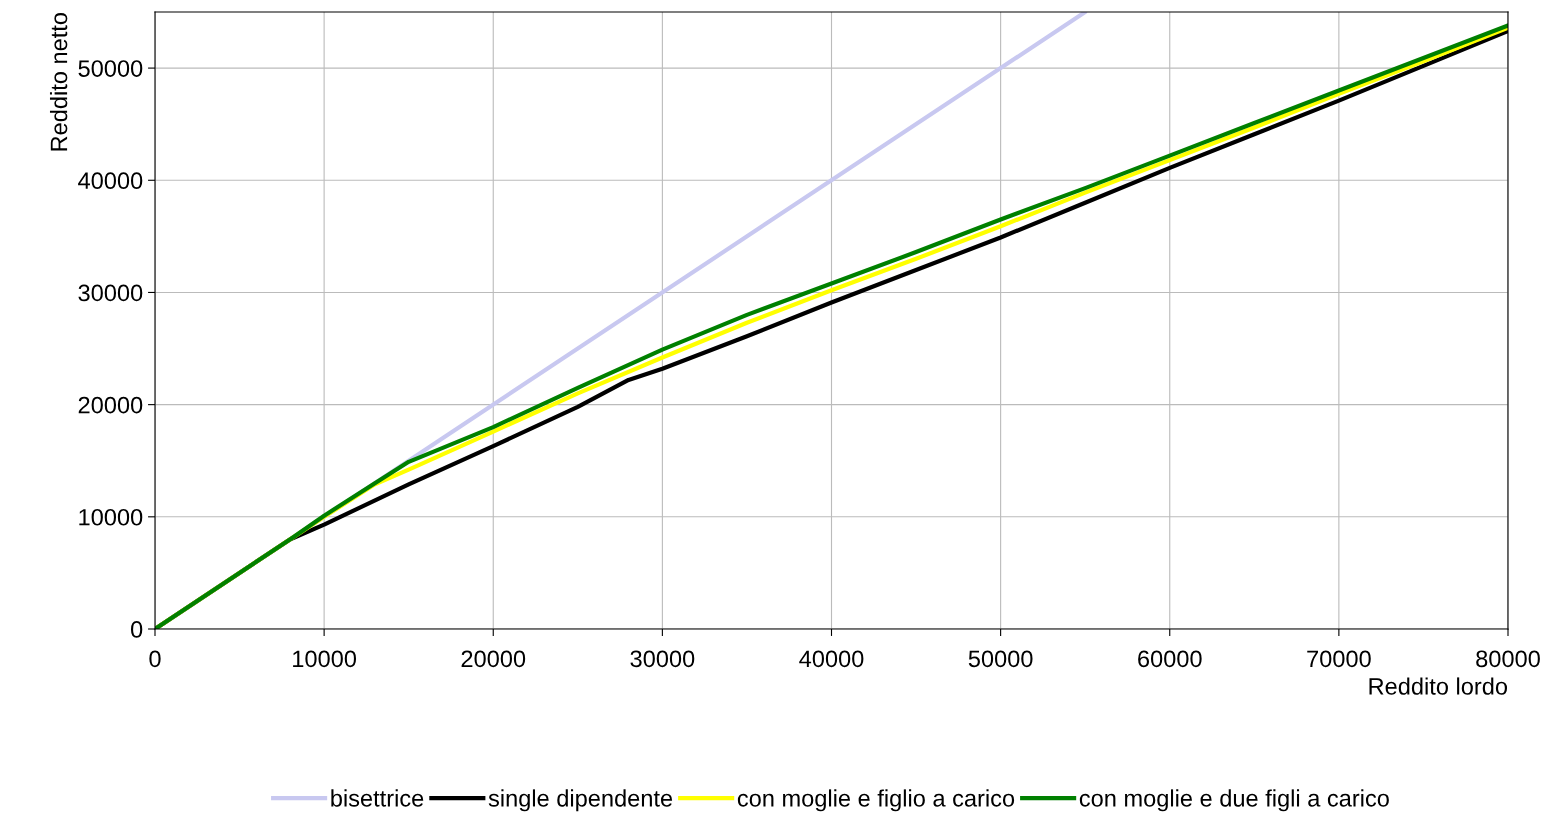  Describe the element at coordinates (580, 800) in the screenshot. I see `legend-label: single dipendente` at that location.